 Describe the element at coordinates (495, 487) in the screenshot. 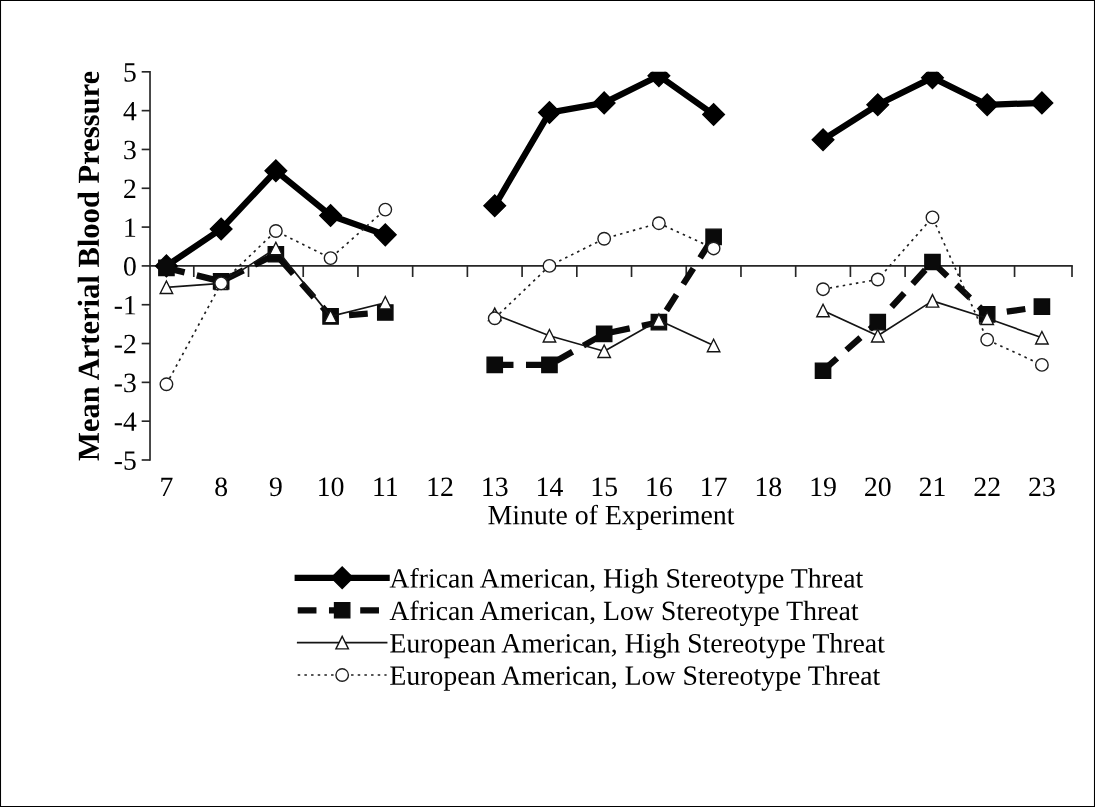

I see `x-tick-label: 13` at that location.